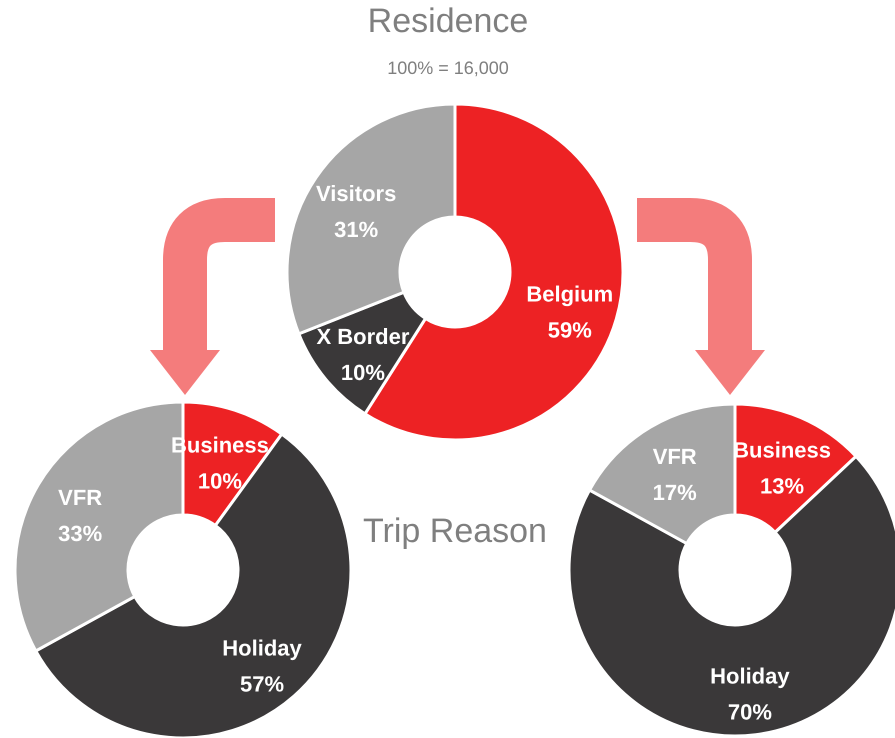  Describe the element at coordinates (782, 449) in the screenshot. I see `slice-label: Business` at that location.